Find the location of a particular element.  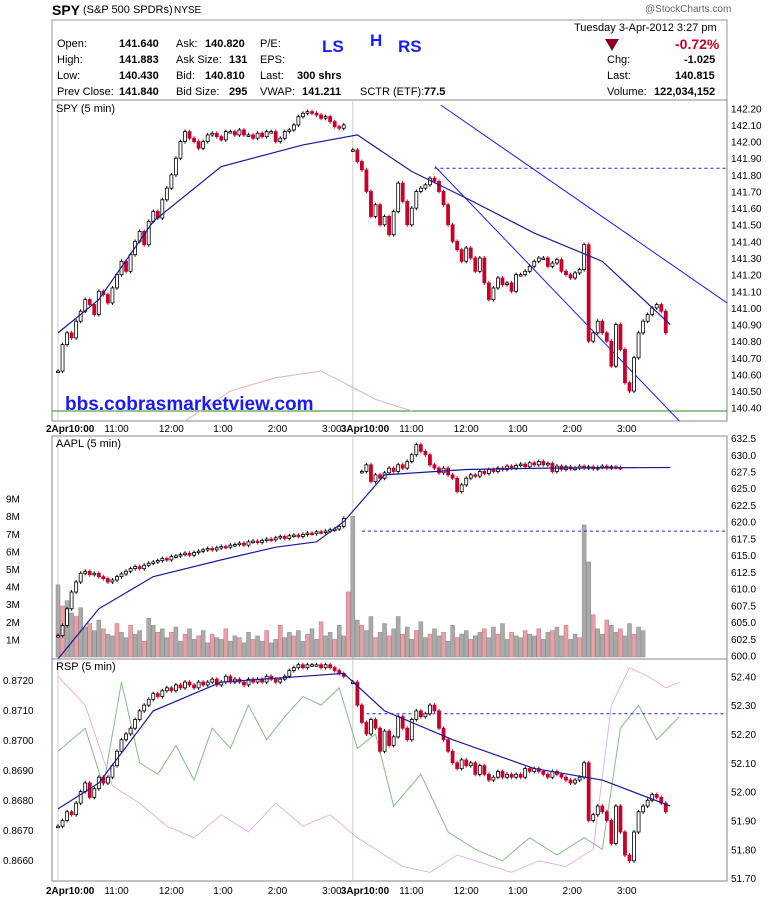

open-value: 141.640 is located at coordinates (139, 44).